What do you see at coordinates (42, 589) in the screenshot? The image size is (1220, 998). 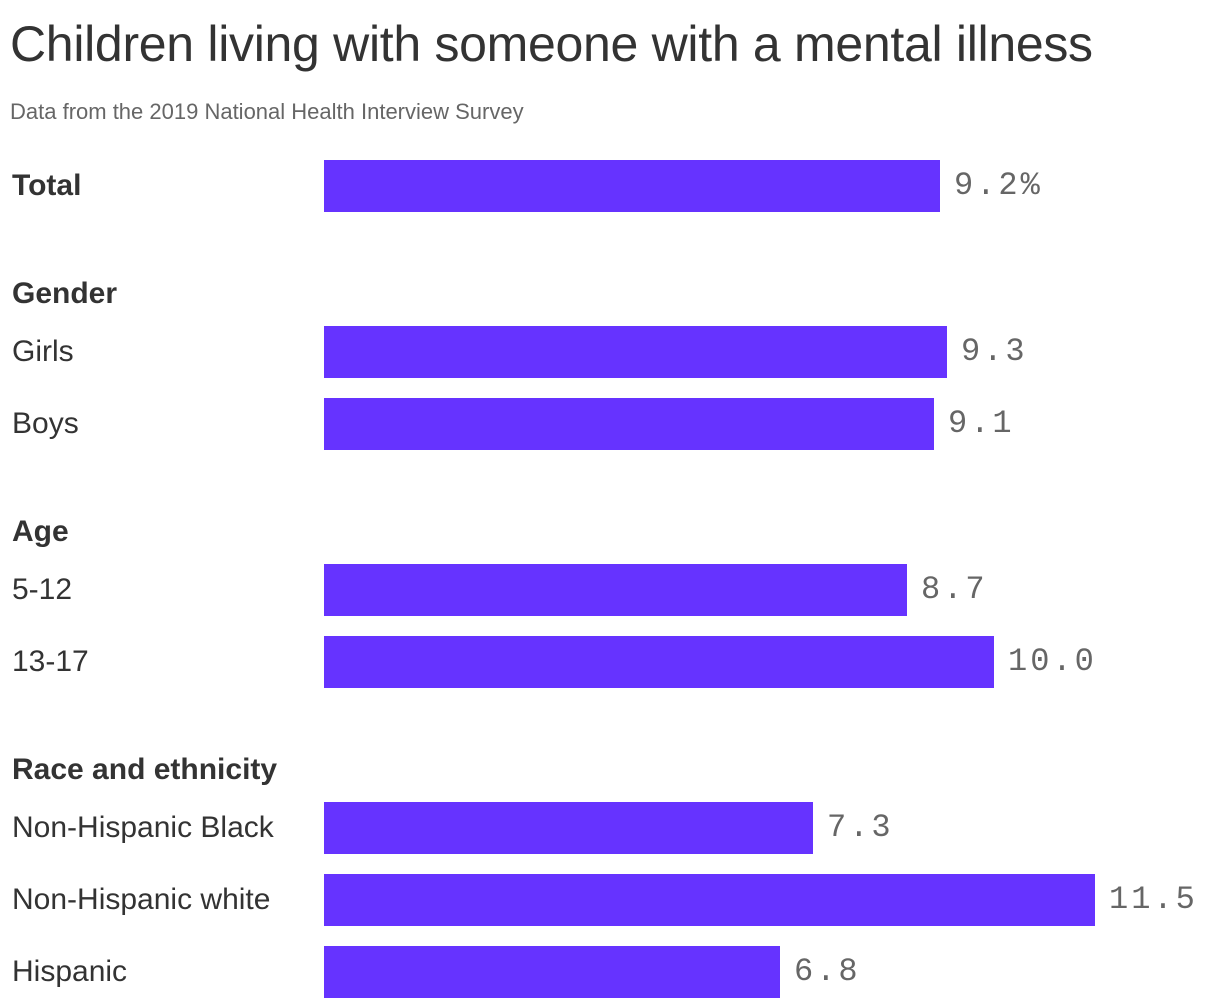 I see `category-label: 5-12` at bounding box center [42, 589].